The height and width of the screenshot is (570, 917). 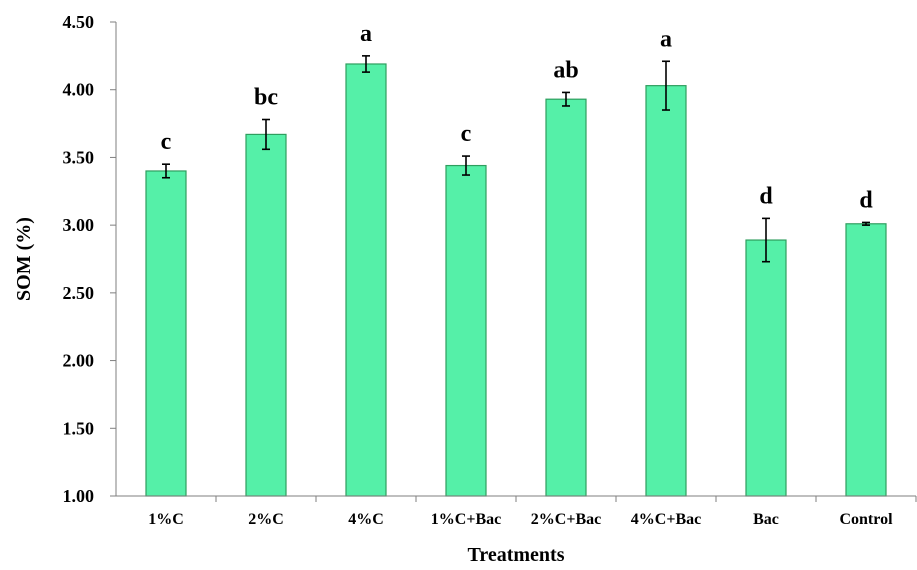 I want to click on y-tick-label: 4.50, so click(x=79, y=22).